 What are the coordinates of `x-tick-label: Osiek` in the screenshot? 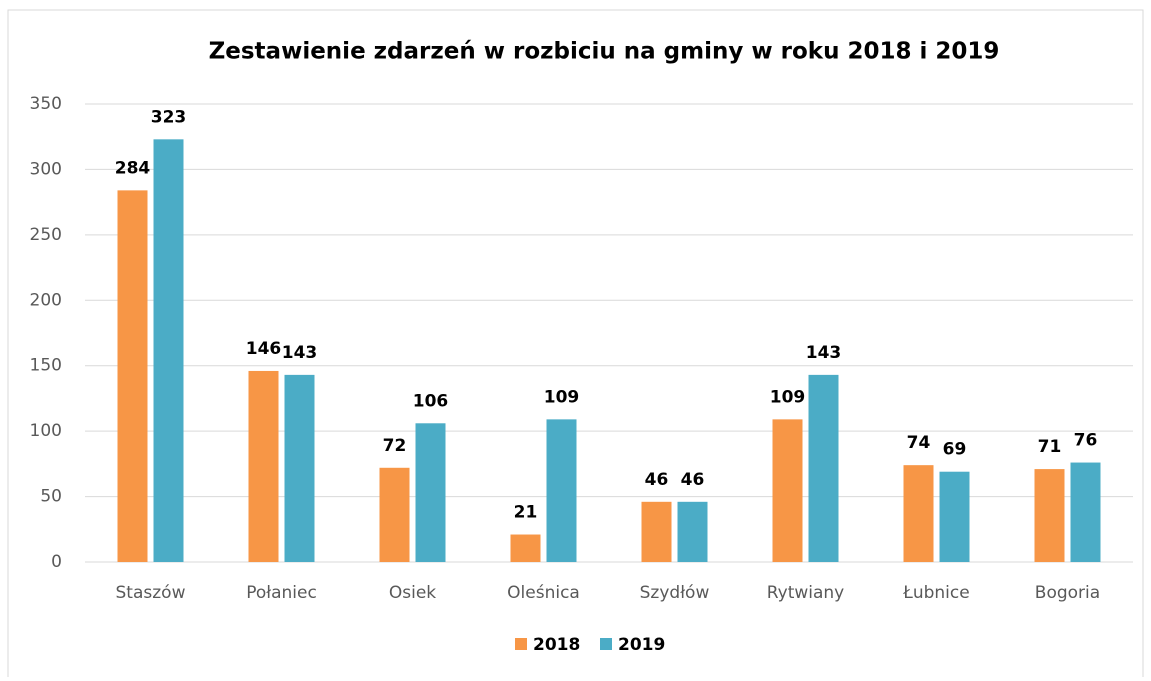 It's located at (412, 593).